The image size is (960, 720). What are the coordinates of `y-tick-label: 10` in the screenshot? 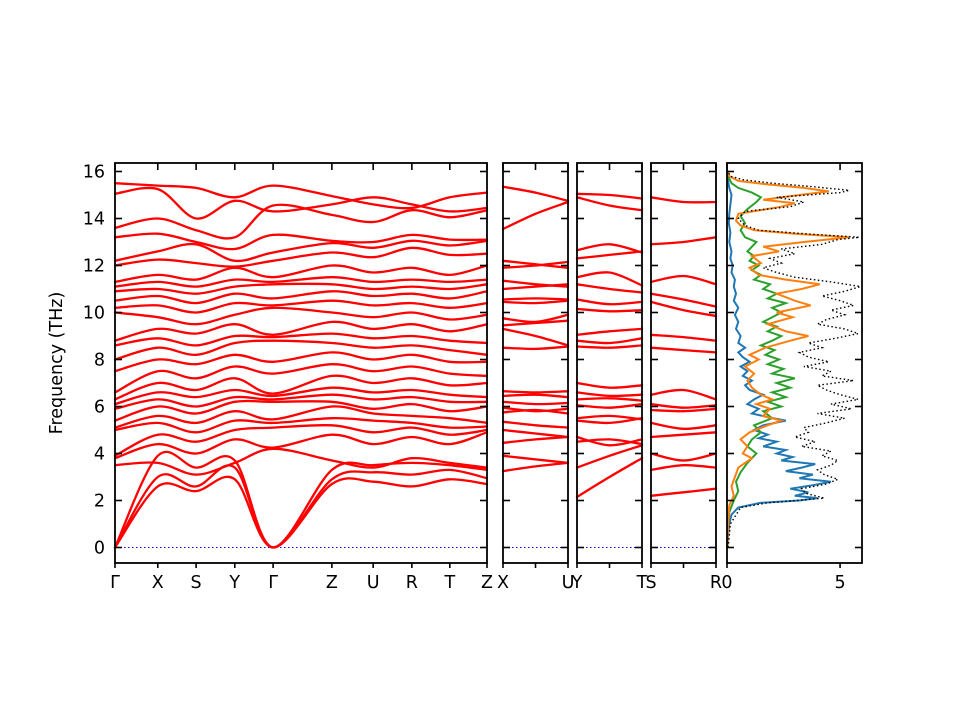 It's located at (94, 313).